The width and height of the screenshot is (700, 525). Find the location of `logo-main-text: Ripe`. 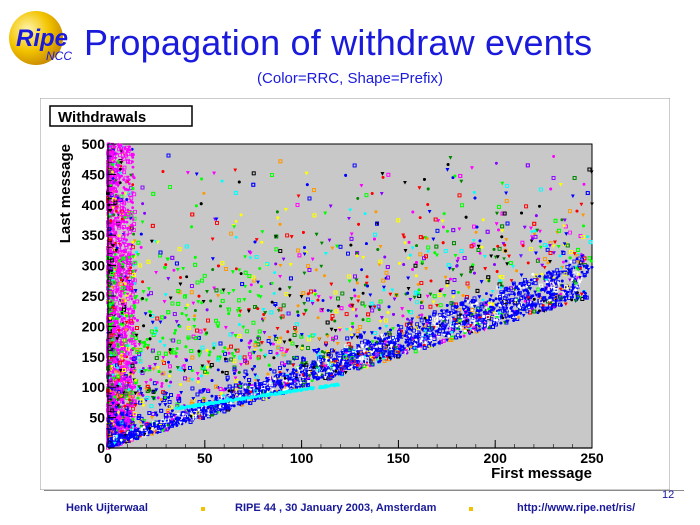

logo-main-text: Ripe is located at coordinates (42, 38).